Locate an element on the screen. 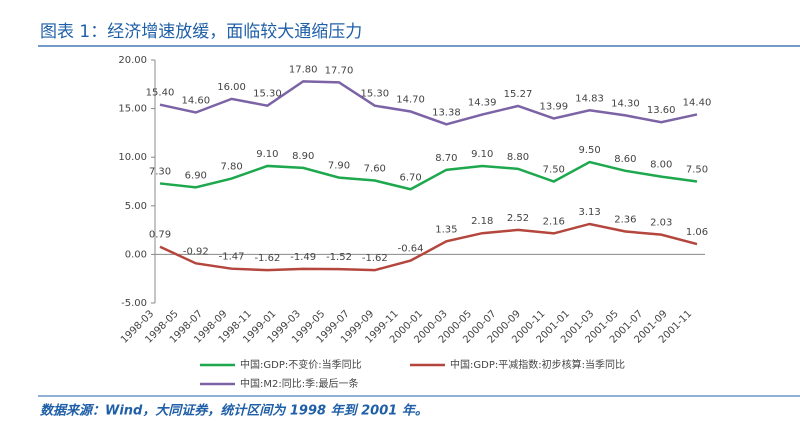 The image size is (800, 431). data-label: 8.00 is located at coordinates (661, 165).